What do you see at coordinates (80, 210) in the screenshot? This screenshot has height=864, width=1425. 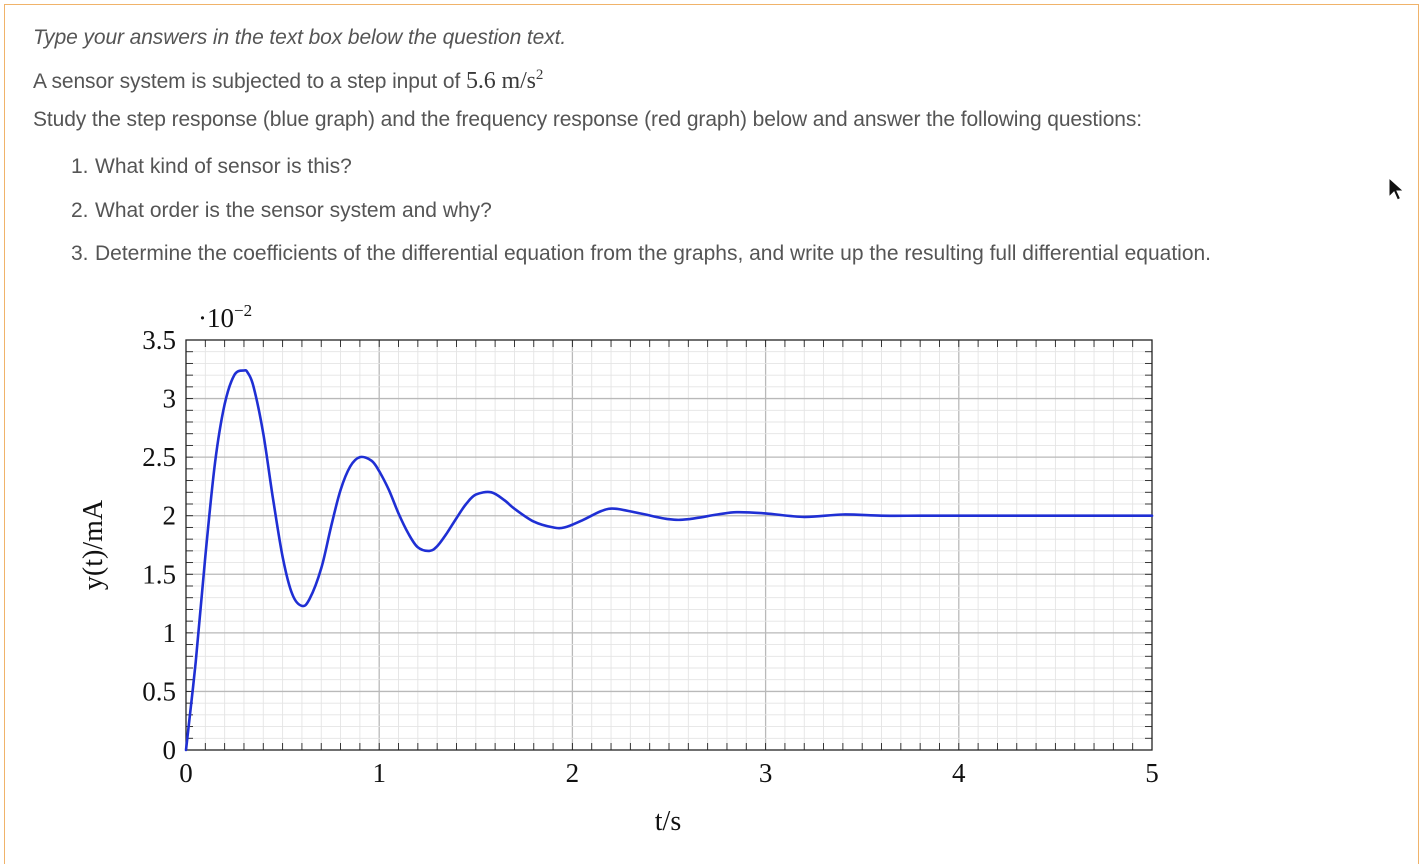 I see `question-number: 2.` at bounding box center [80, 210].